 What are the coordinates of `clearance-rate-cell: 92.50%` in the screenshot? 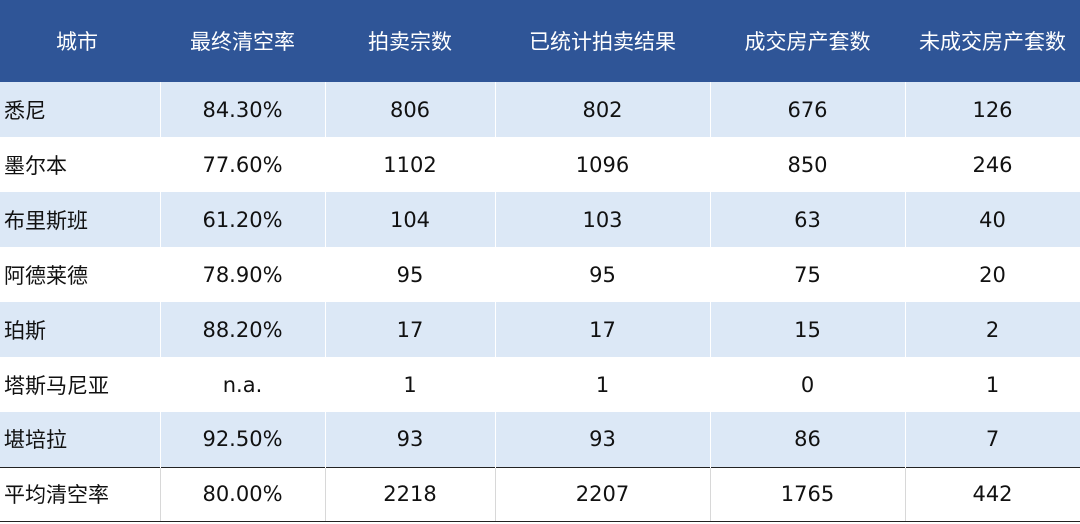 It's located at (243, 439).